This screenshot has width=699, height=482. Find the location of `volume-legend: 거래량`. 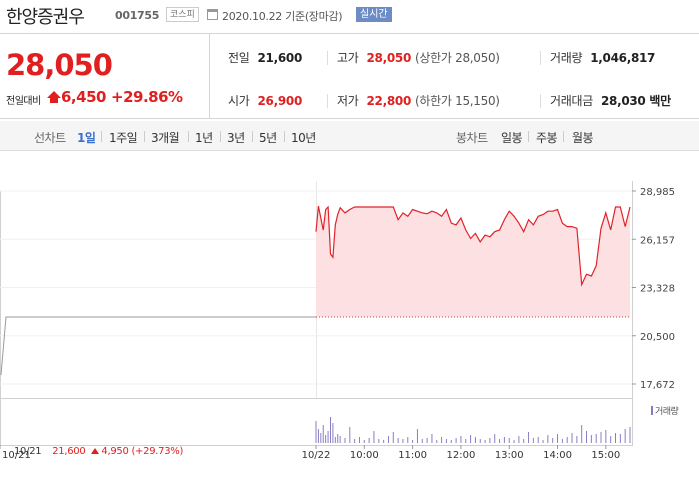

volume-legend: 거래량 is located at coordinates (665, 410).